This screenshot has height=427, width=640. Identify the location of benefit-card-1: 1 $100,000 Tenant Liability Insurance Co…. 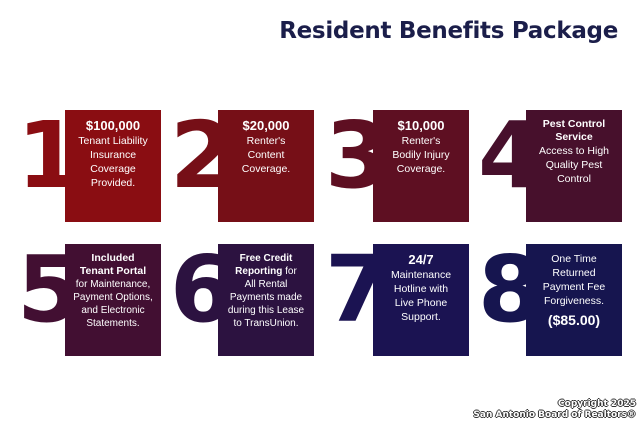
(89, 166).